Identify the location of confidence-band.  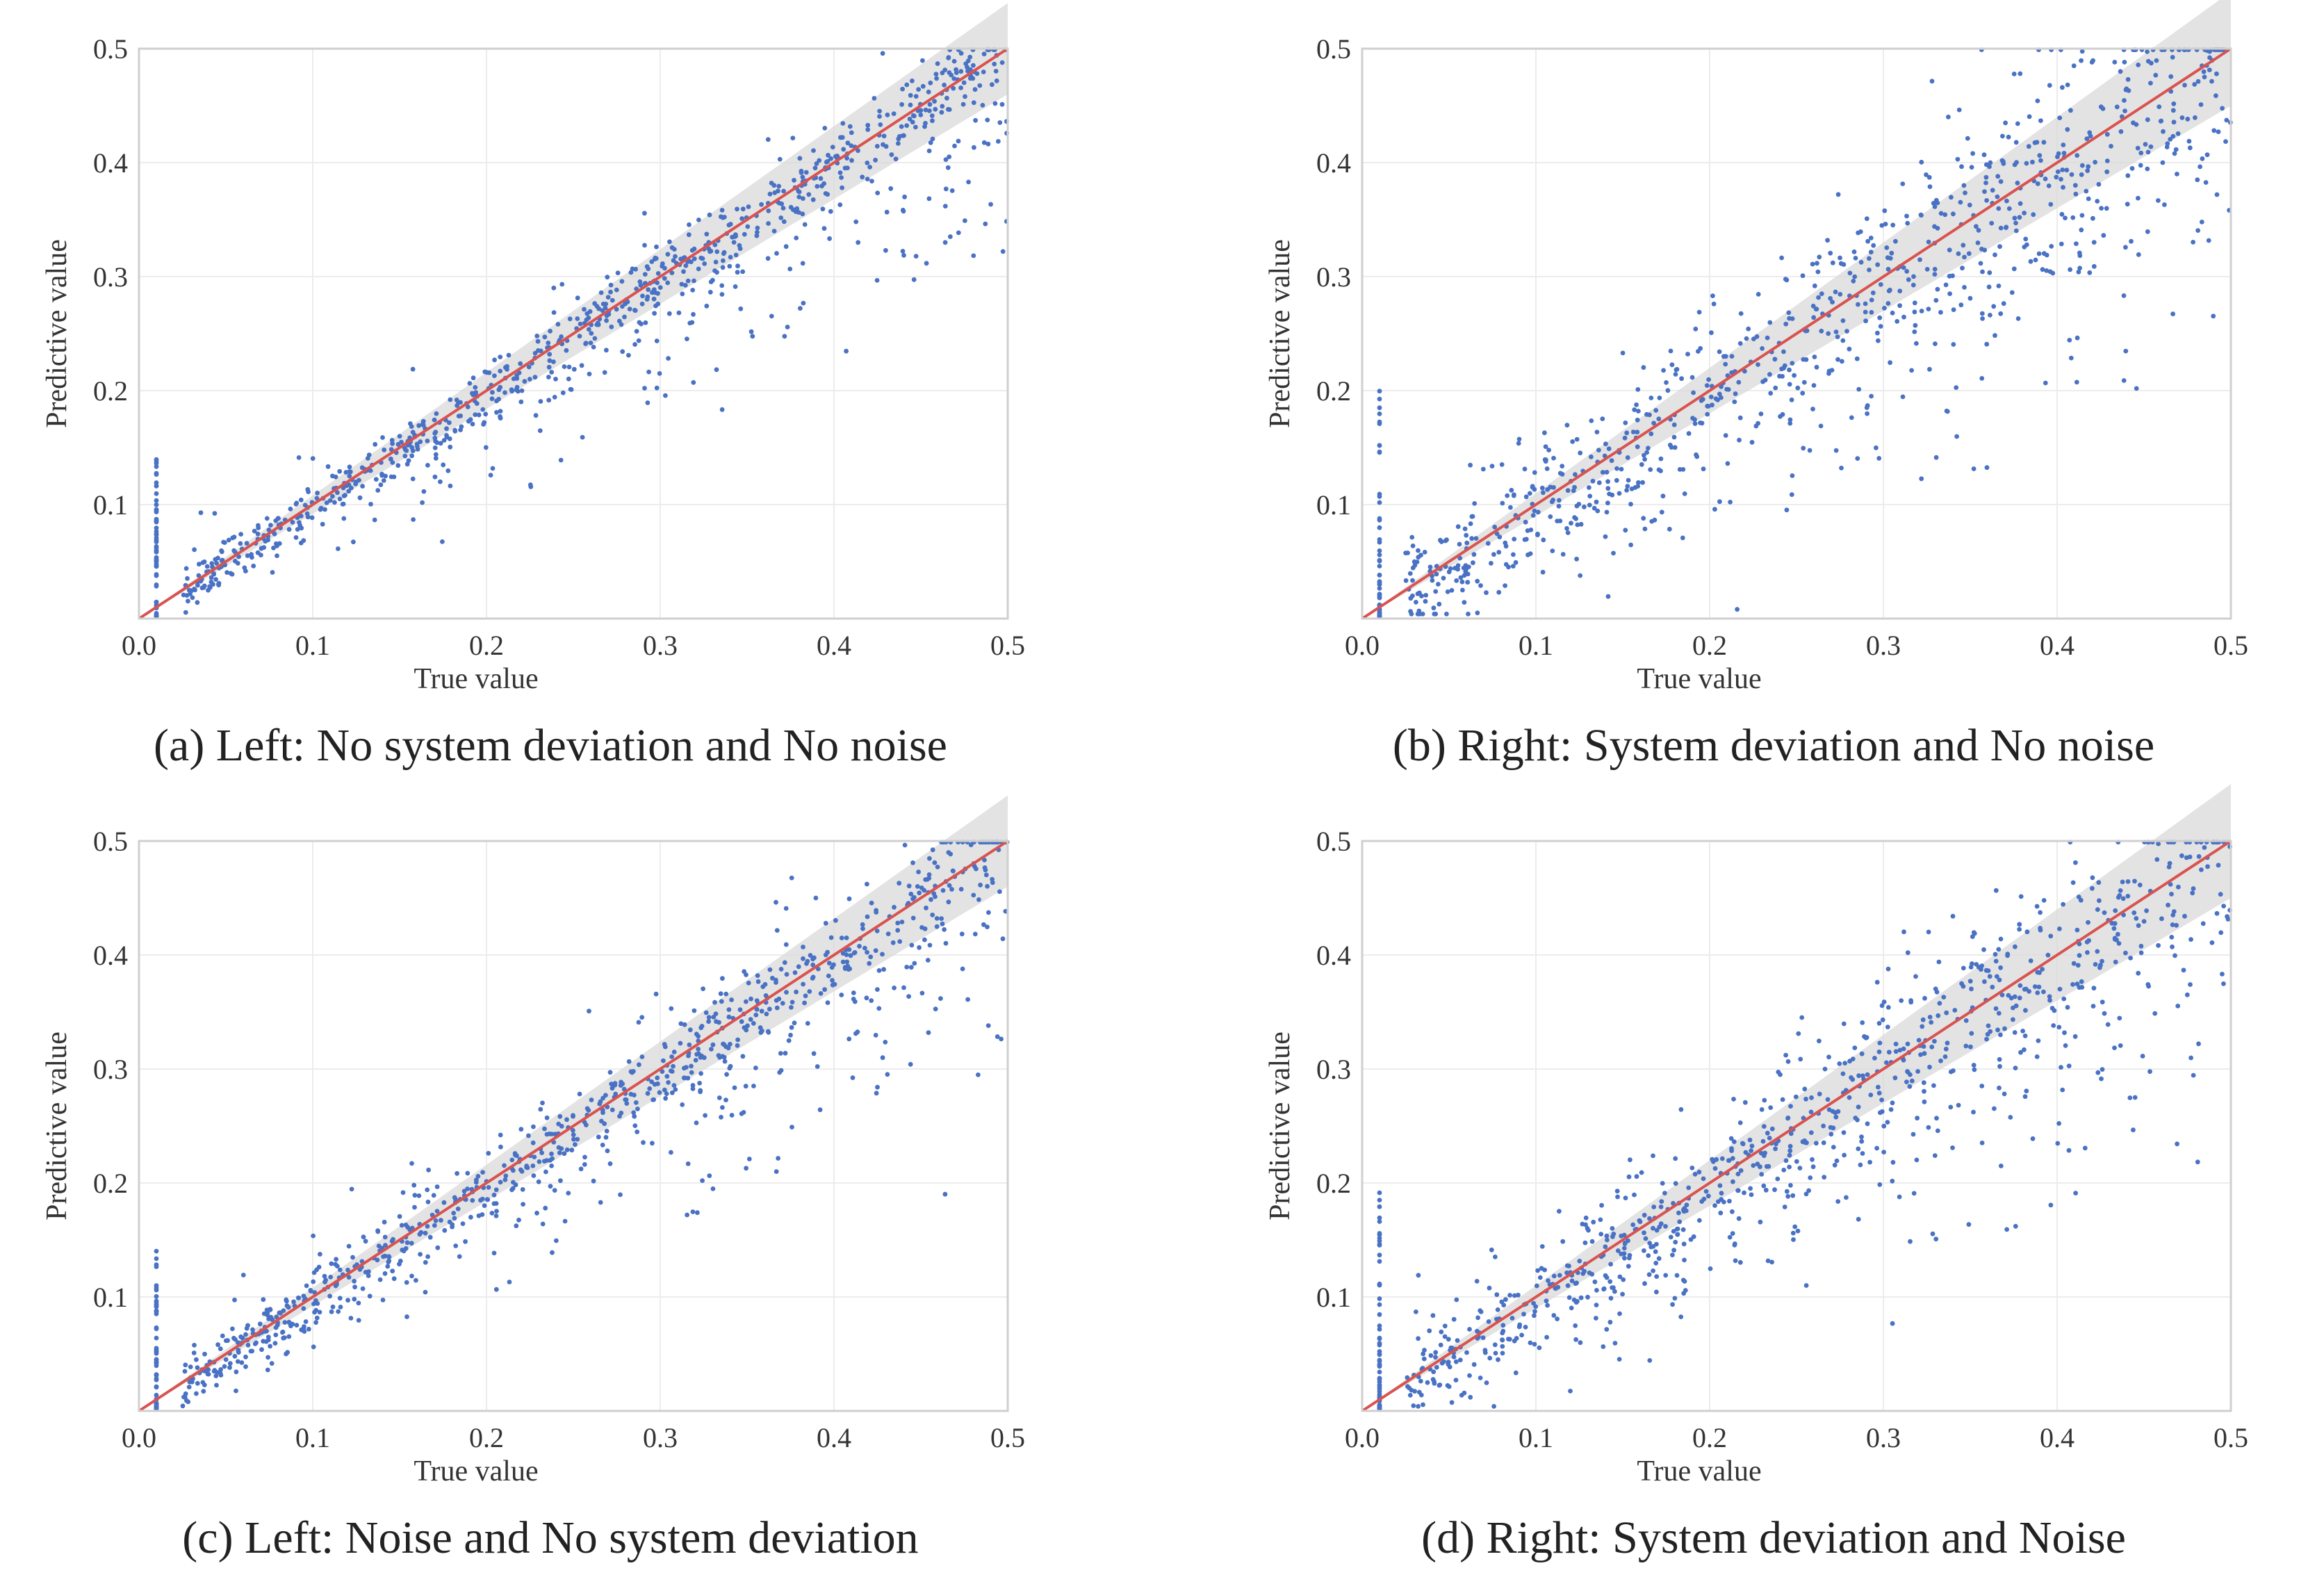
(573, 311).